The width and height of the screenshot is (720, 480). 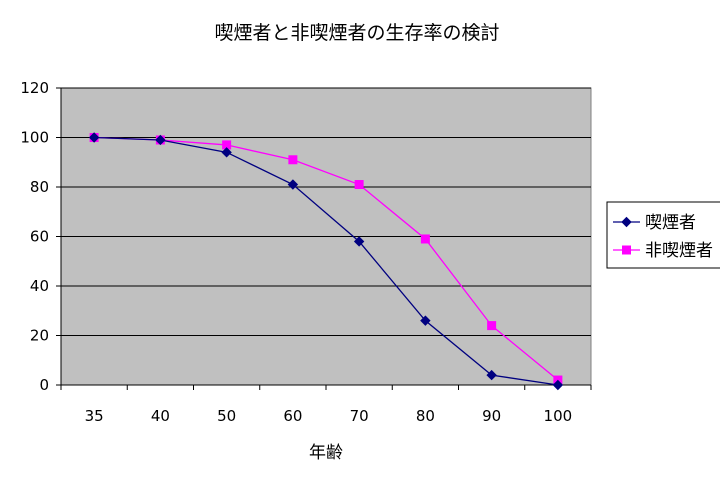 I want to click on x-tick-label: 35, so click(x=94, y=416).